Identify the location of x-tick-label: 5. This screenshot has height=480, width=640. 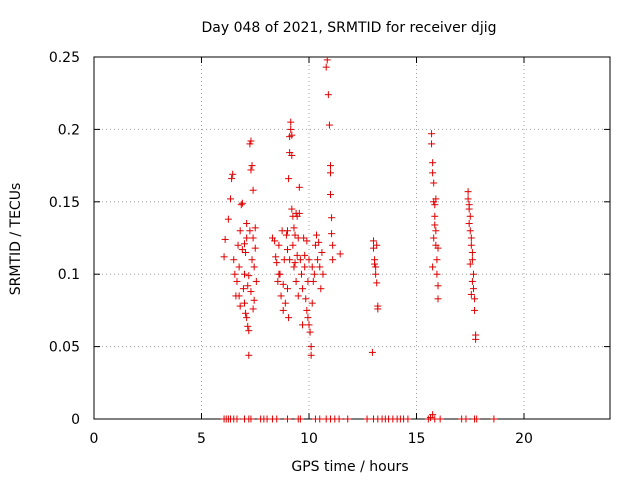
(201, 439).